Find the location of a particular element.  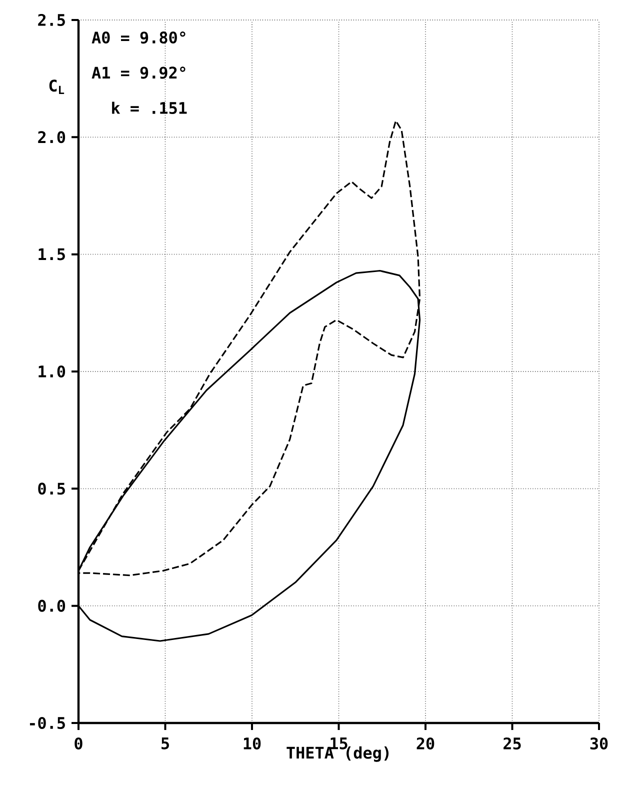

y-tick-label: 0.0 is located at coordinates (52, 606).